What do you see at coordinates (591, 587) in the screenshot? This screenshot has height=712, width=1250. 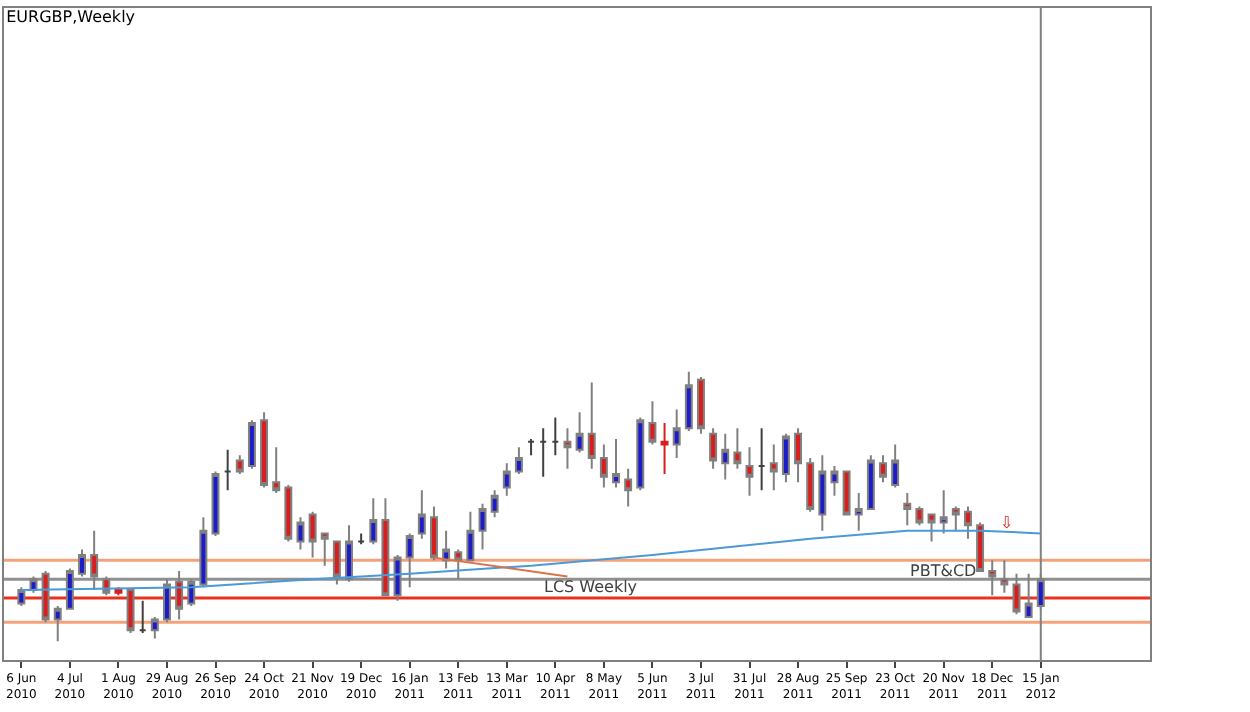 I see `annotation: LCS Weekly` at bounding box center [591, 587].